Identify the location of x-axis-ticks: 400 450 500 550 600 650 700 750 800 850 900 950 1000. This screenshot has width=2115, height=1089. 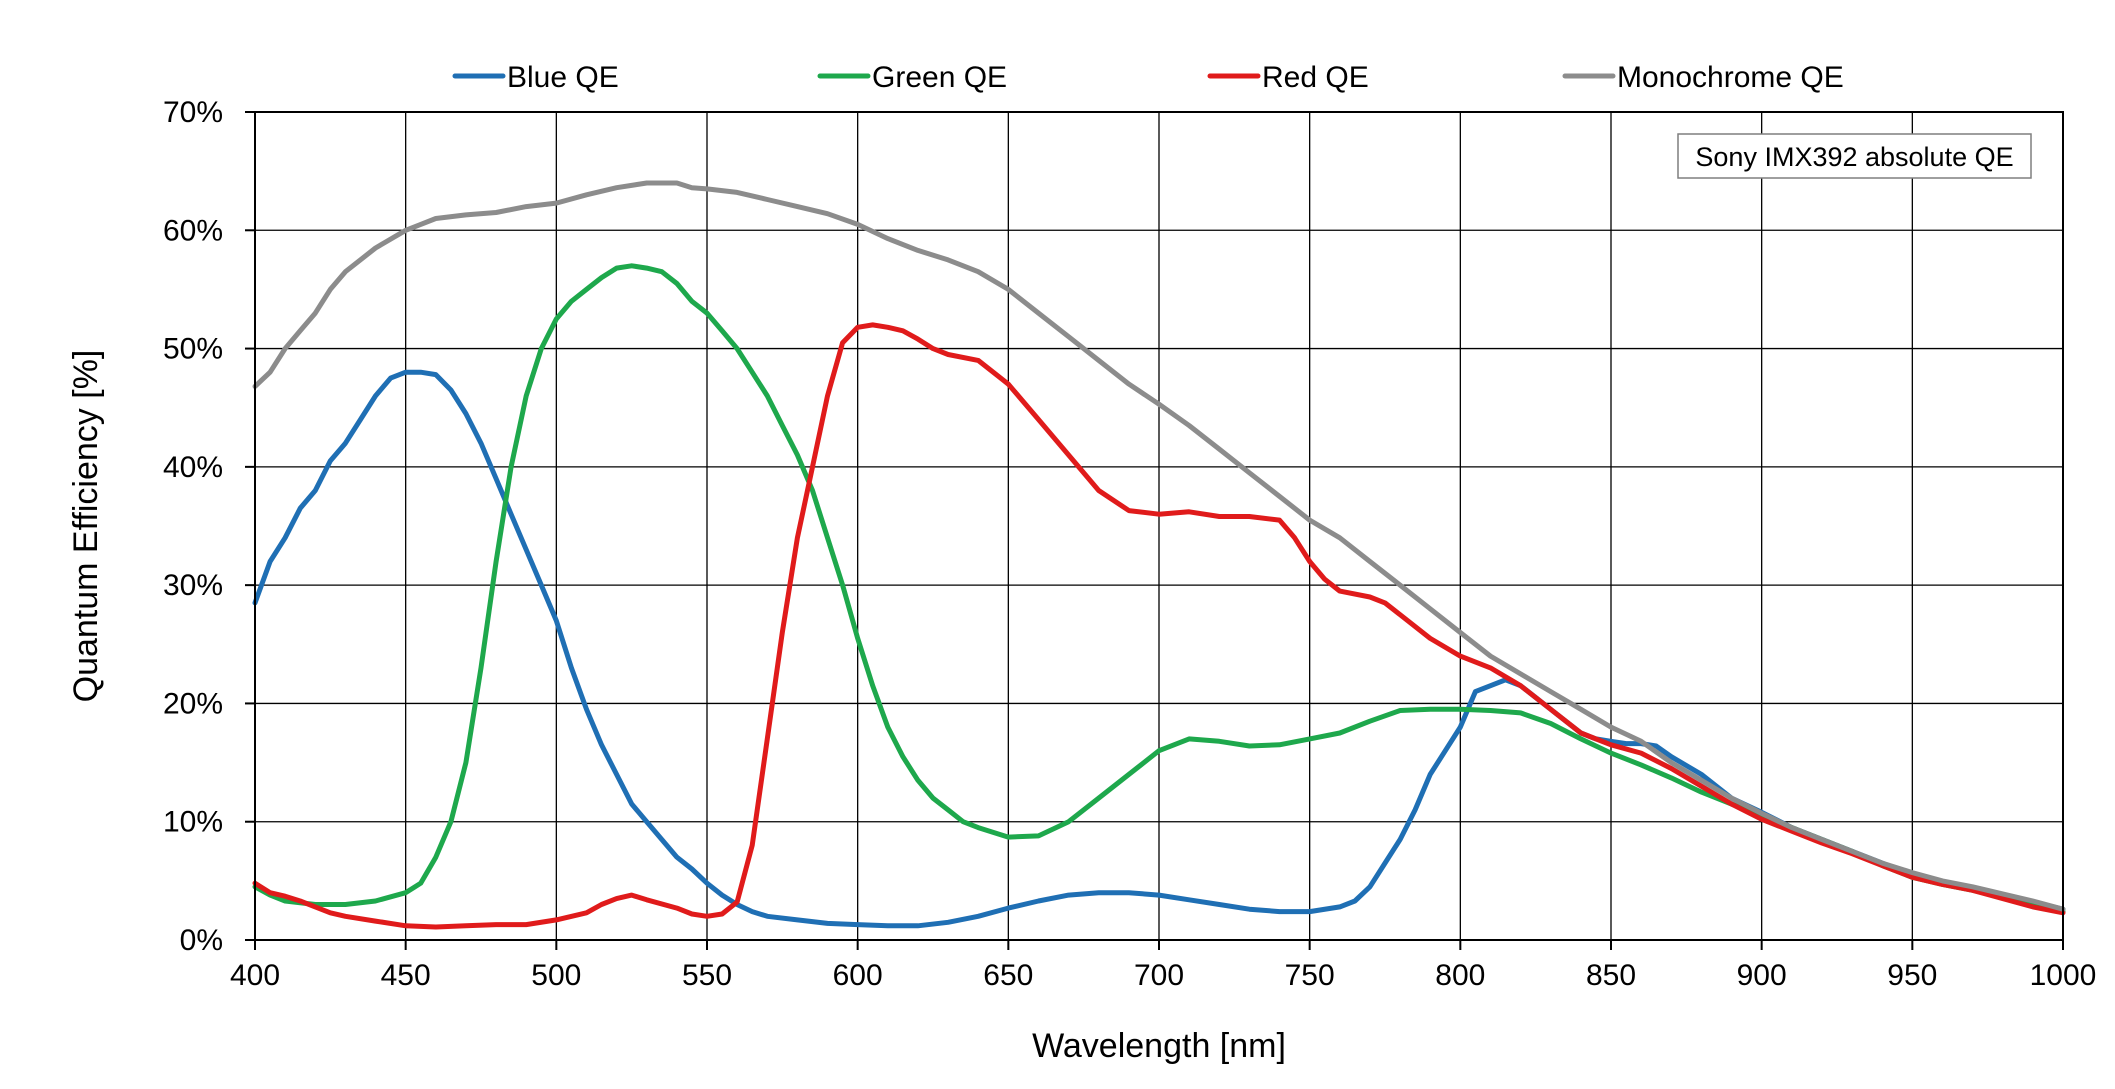
(1163, 966).